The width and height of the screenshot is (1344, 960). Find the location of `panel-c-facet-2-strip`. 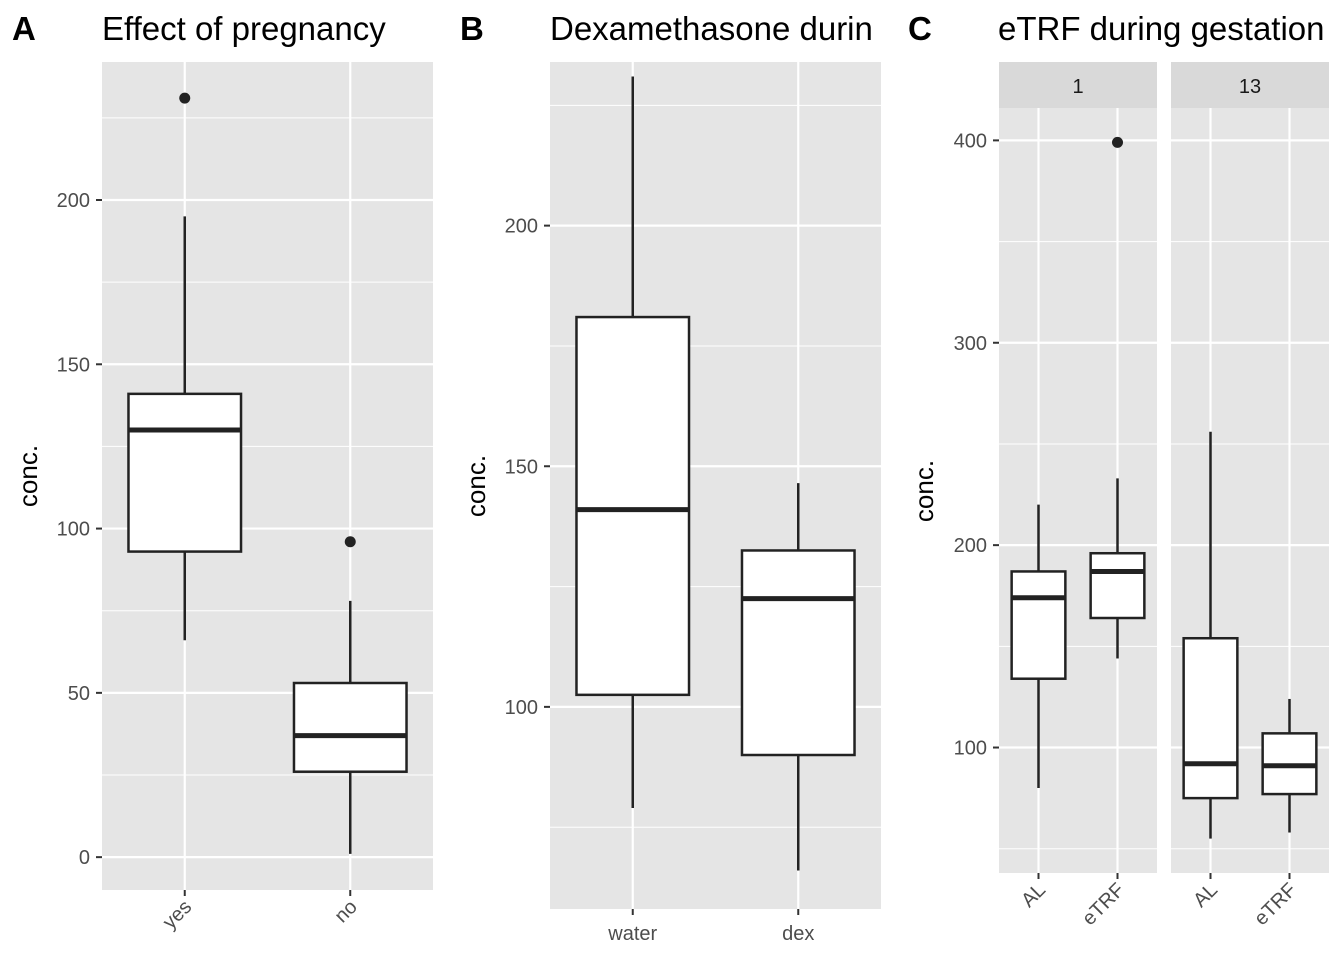

panel-c-facet-2-strip is located at coordinates (1250, 85).